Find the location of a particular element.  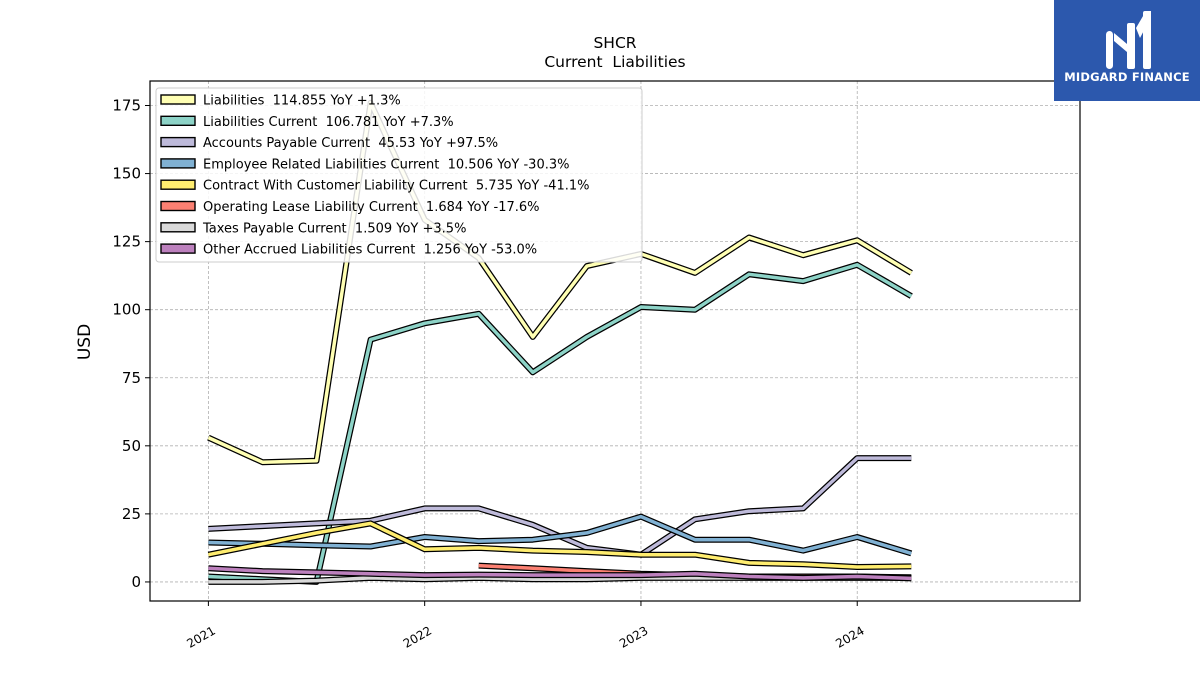

y-tick-label: 175 is located at coordinates (126, 106).